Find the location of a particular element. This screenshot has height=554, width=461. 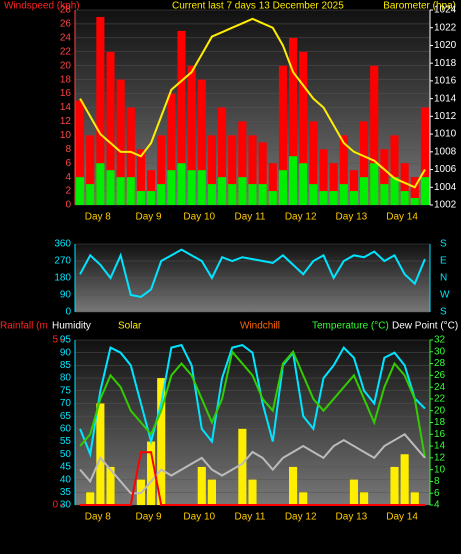

compass-label: S is located at coordinates (443, 312).